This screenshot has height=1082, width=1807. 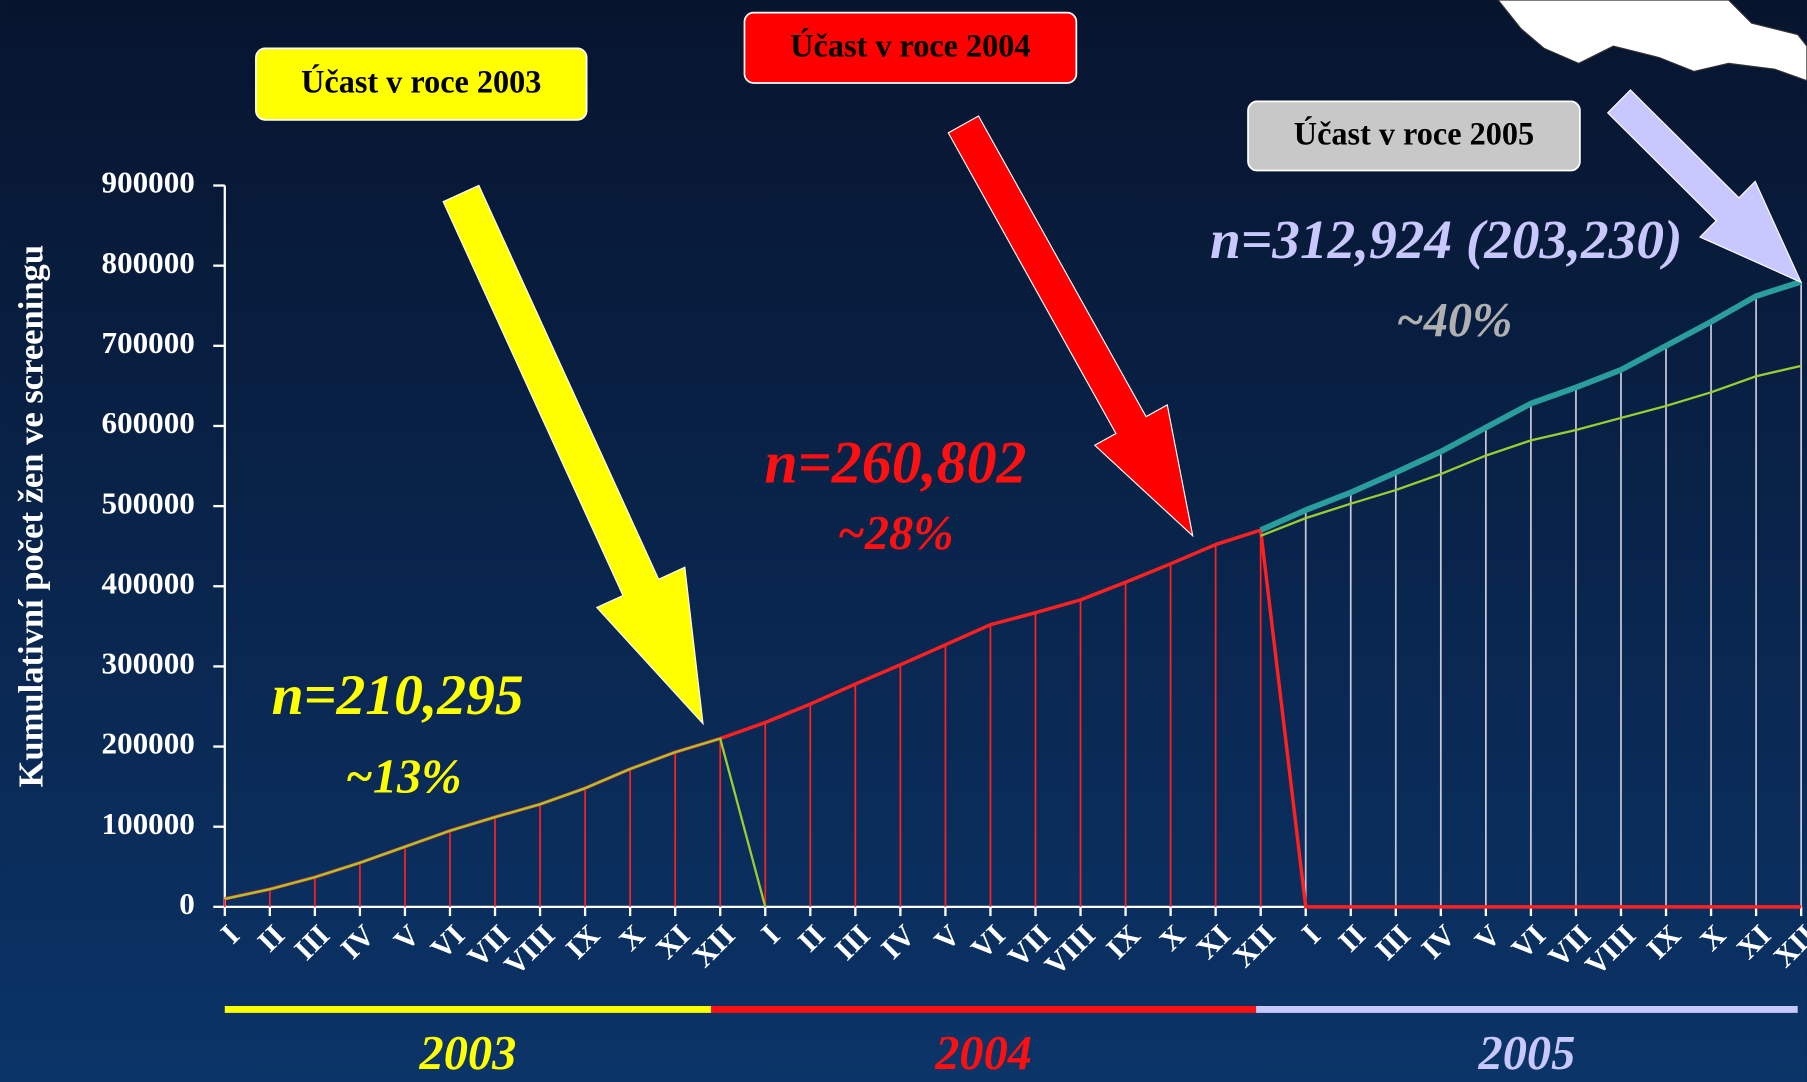 I want to click on legend-box-label: Účast v roce 2004, so click(x=910, y=45).